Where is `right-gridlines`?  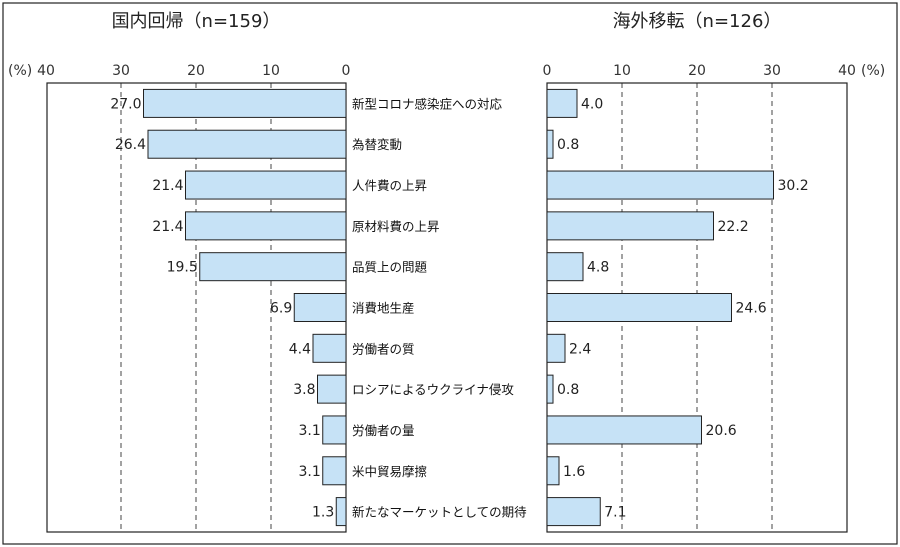 right-gridlines is located at coordinates (697, 307).